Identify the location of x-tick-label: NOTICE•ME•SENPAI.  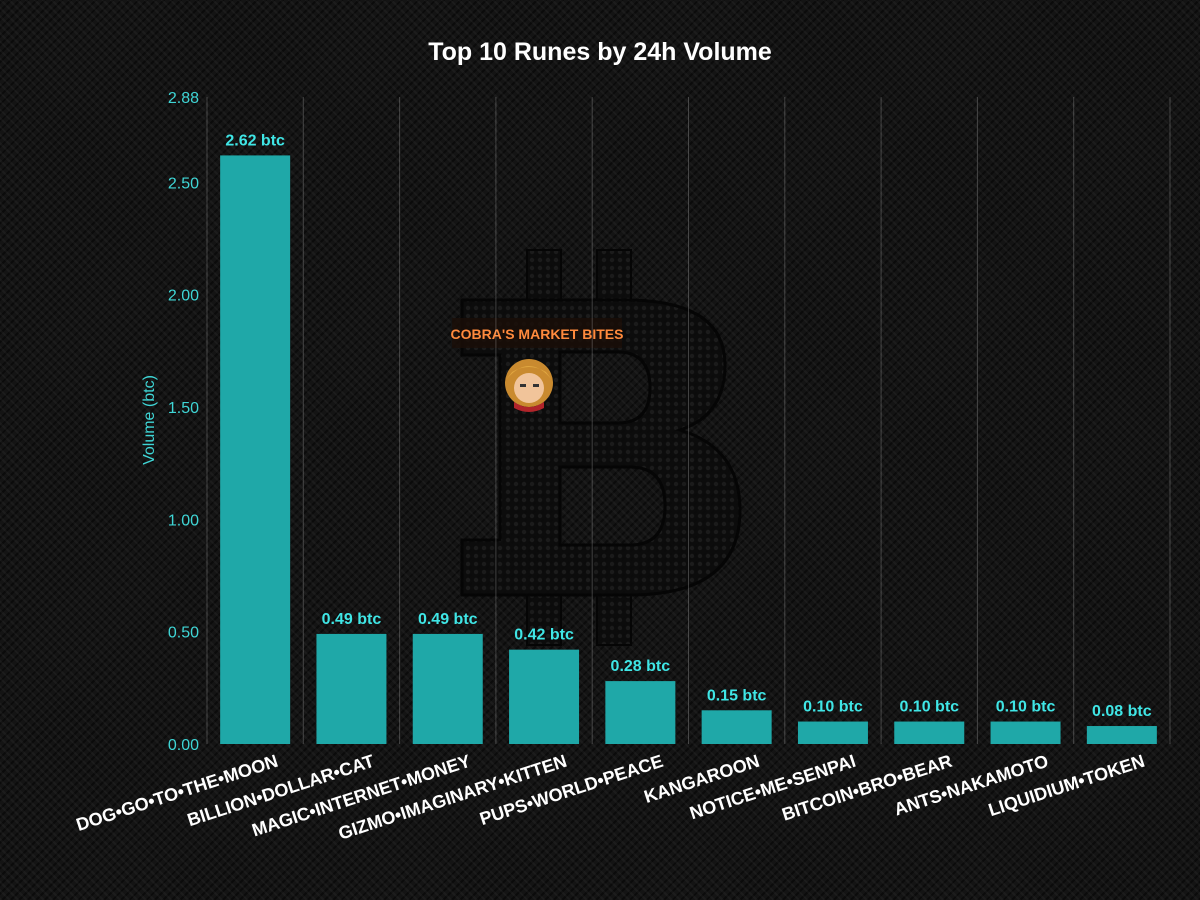
(772, 787).